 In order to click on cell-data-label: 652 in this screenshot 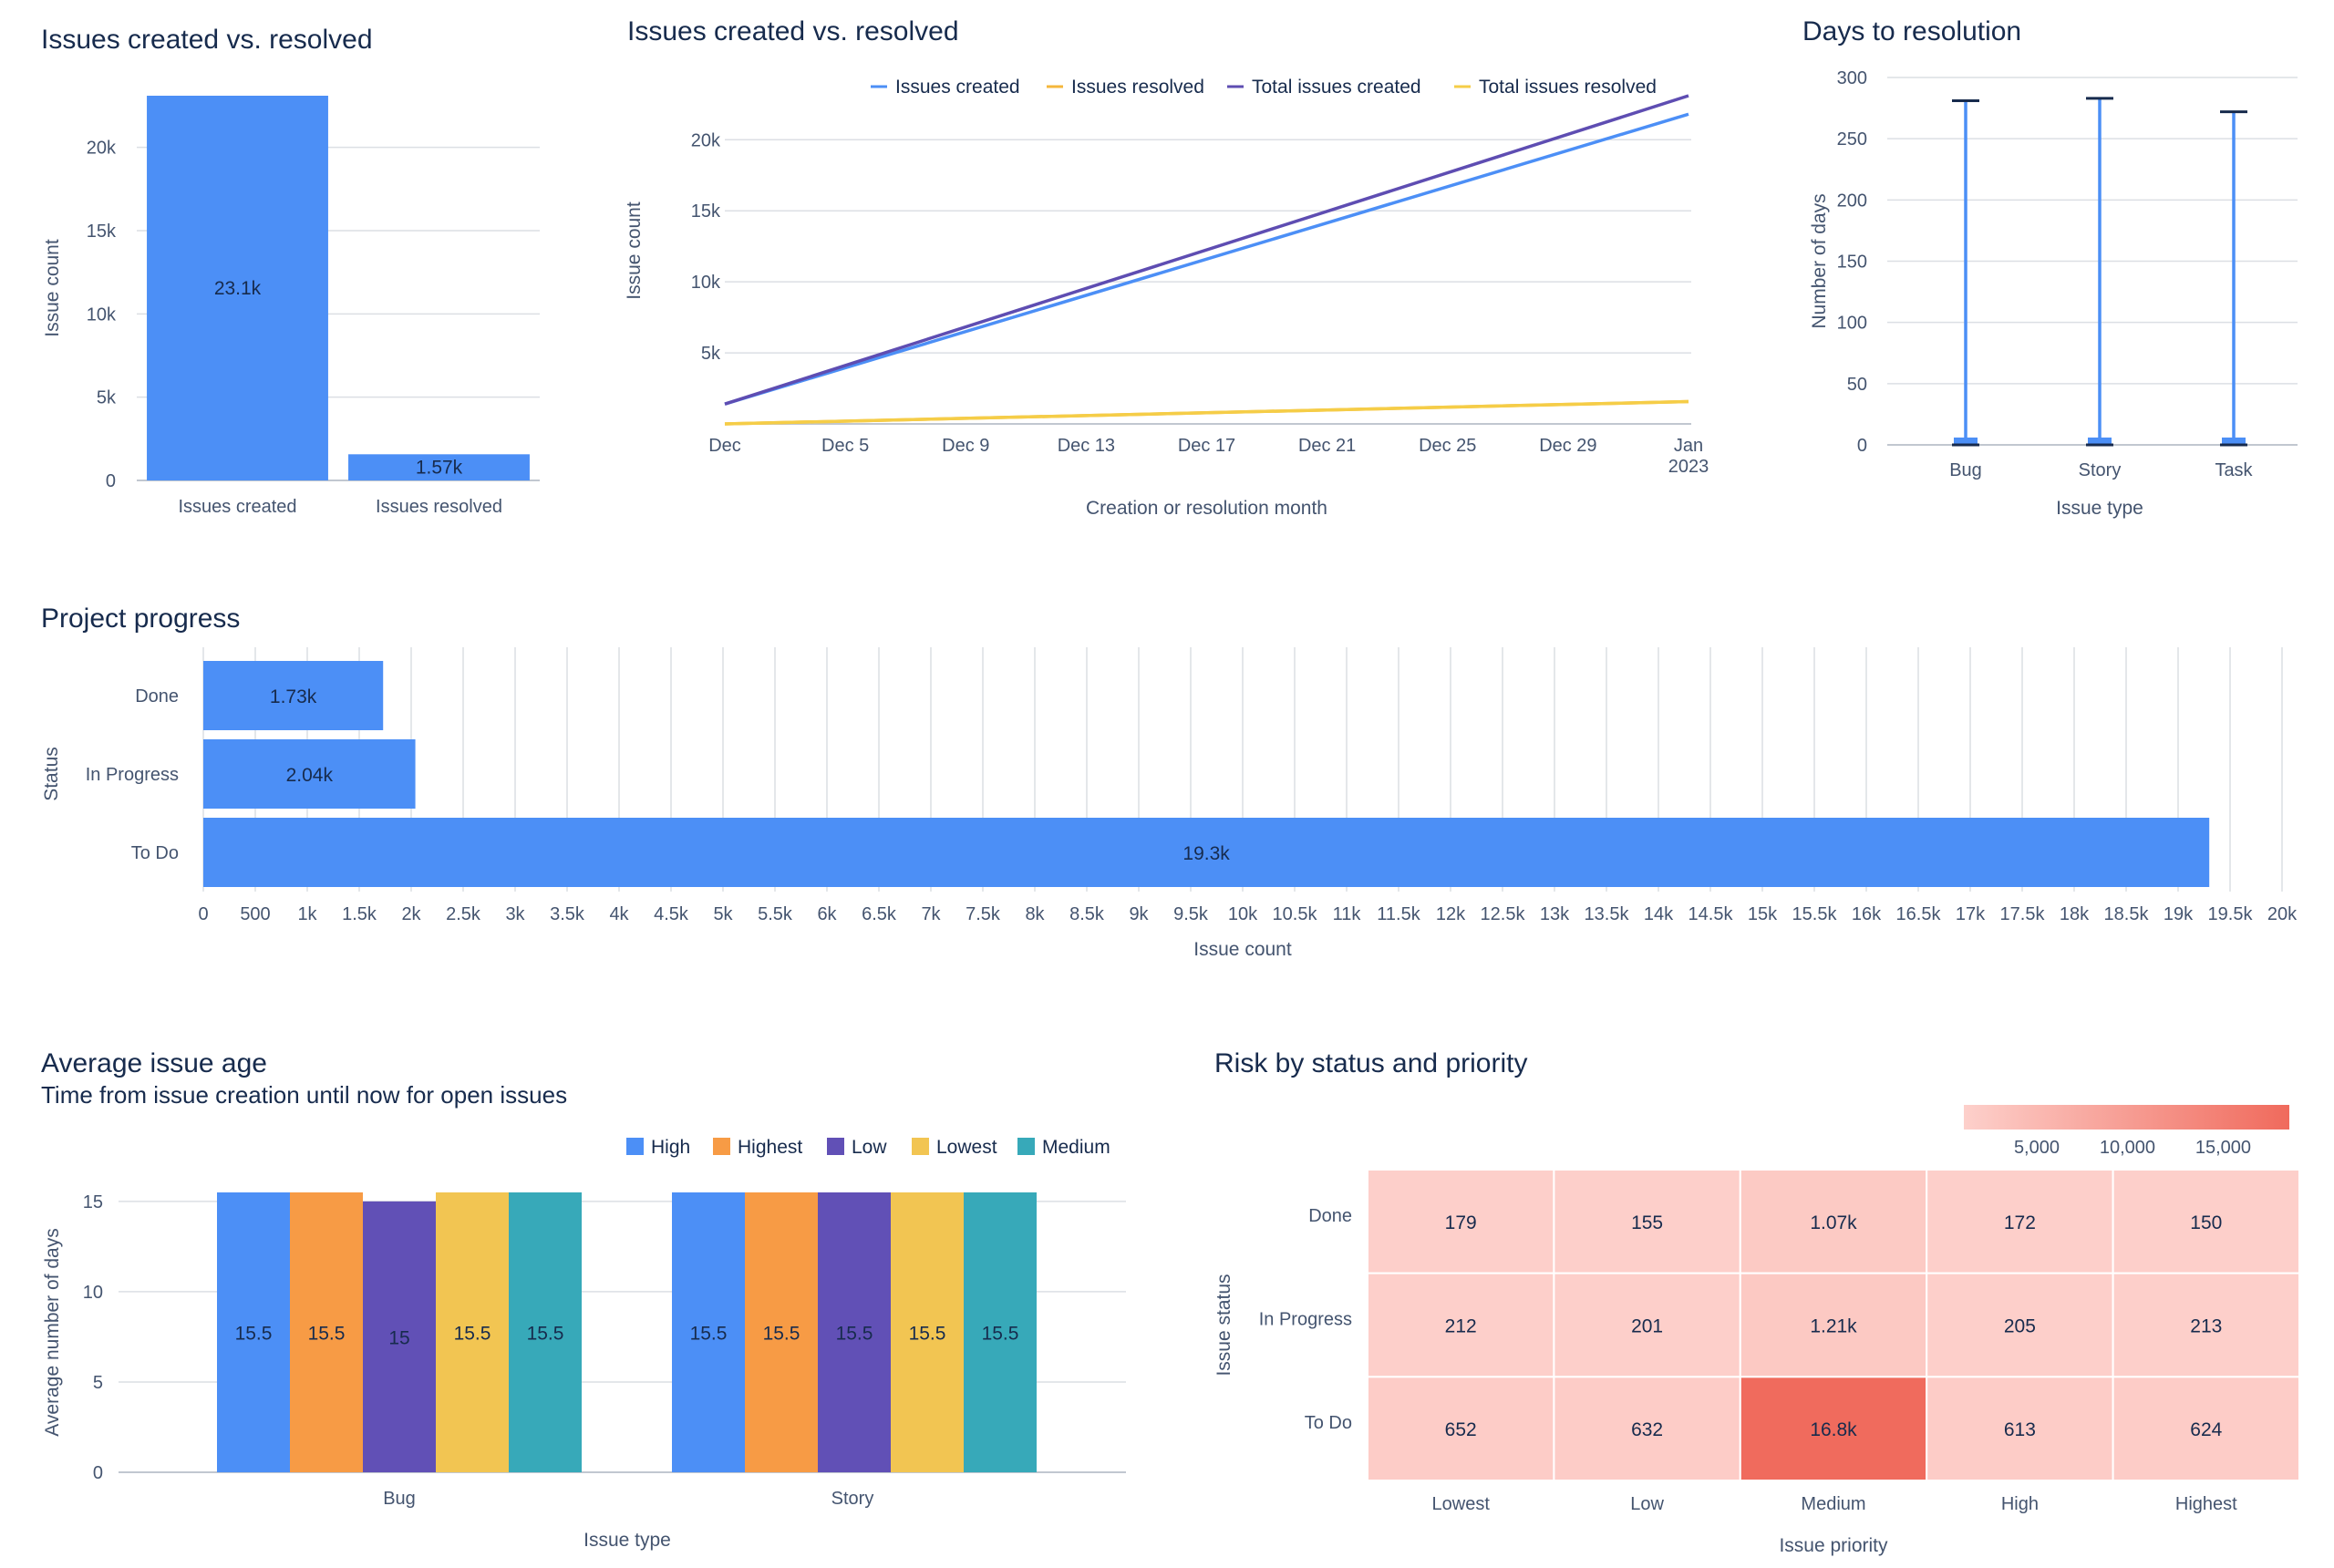, I will do `click(1461, 1429)`.